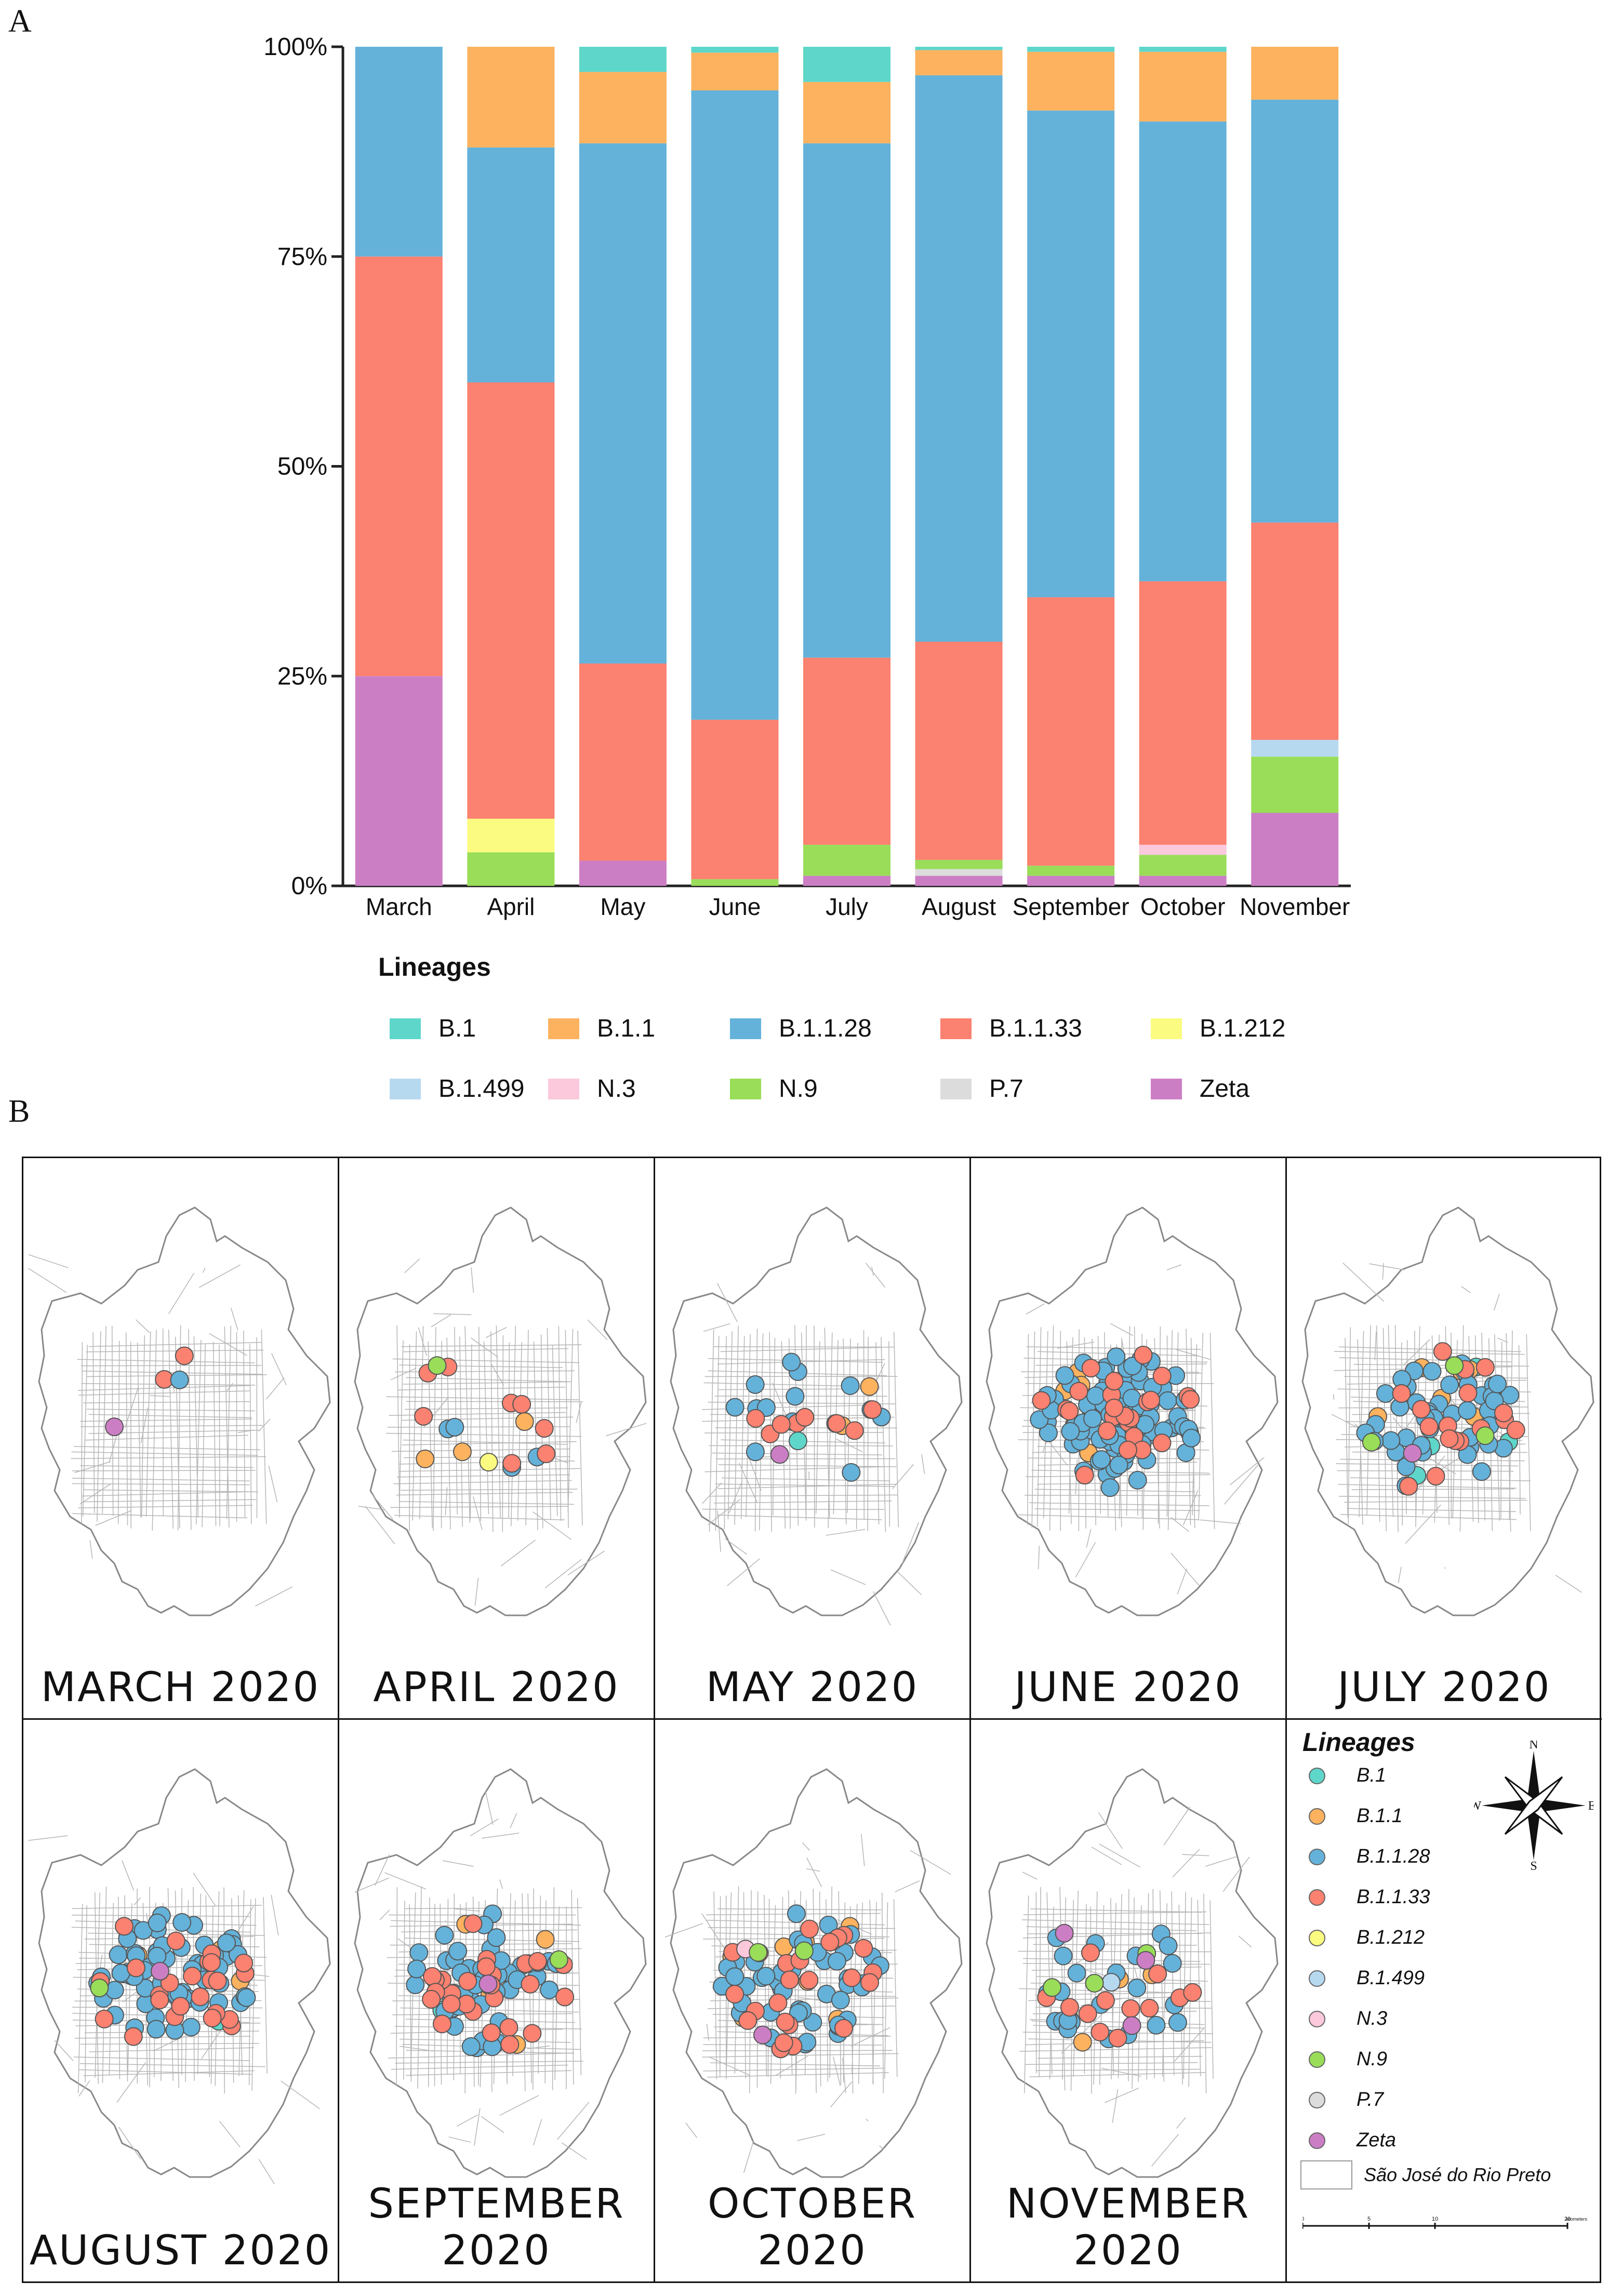  Describe the element at coordinates (1006, 1089) in the screenshot. I see `legend-label: P.7` at that location.